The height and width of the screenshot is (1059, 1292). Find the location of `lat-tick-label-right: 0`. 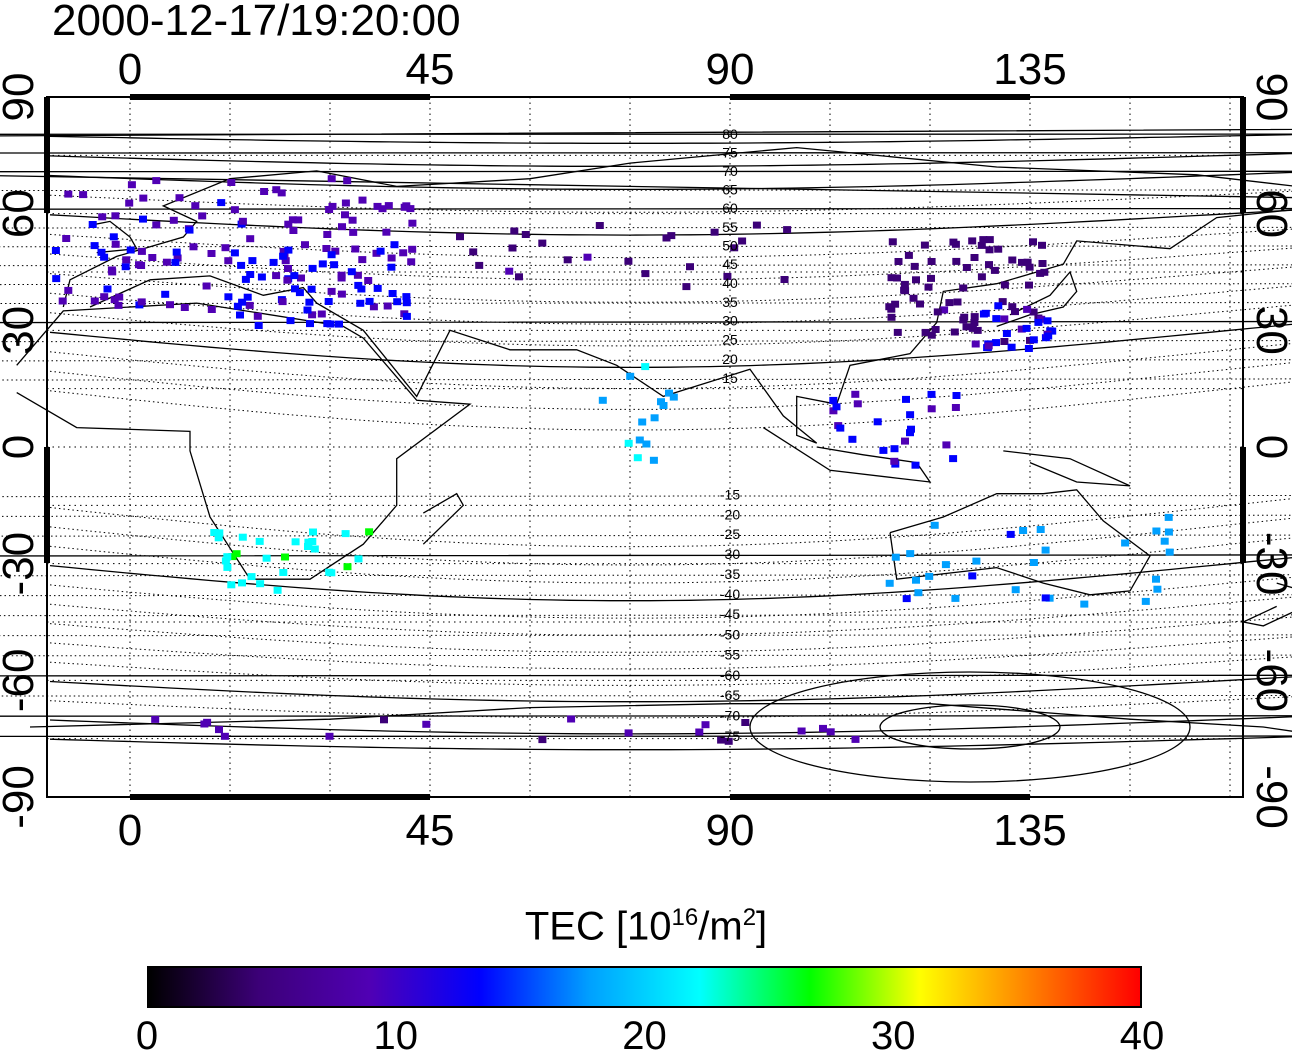

lat-tick-label-right: 0 is located at coordinates (1269, 447).